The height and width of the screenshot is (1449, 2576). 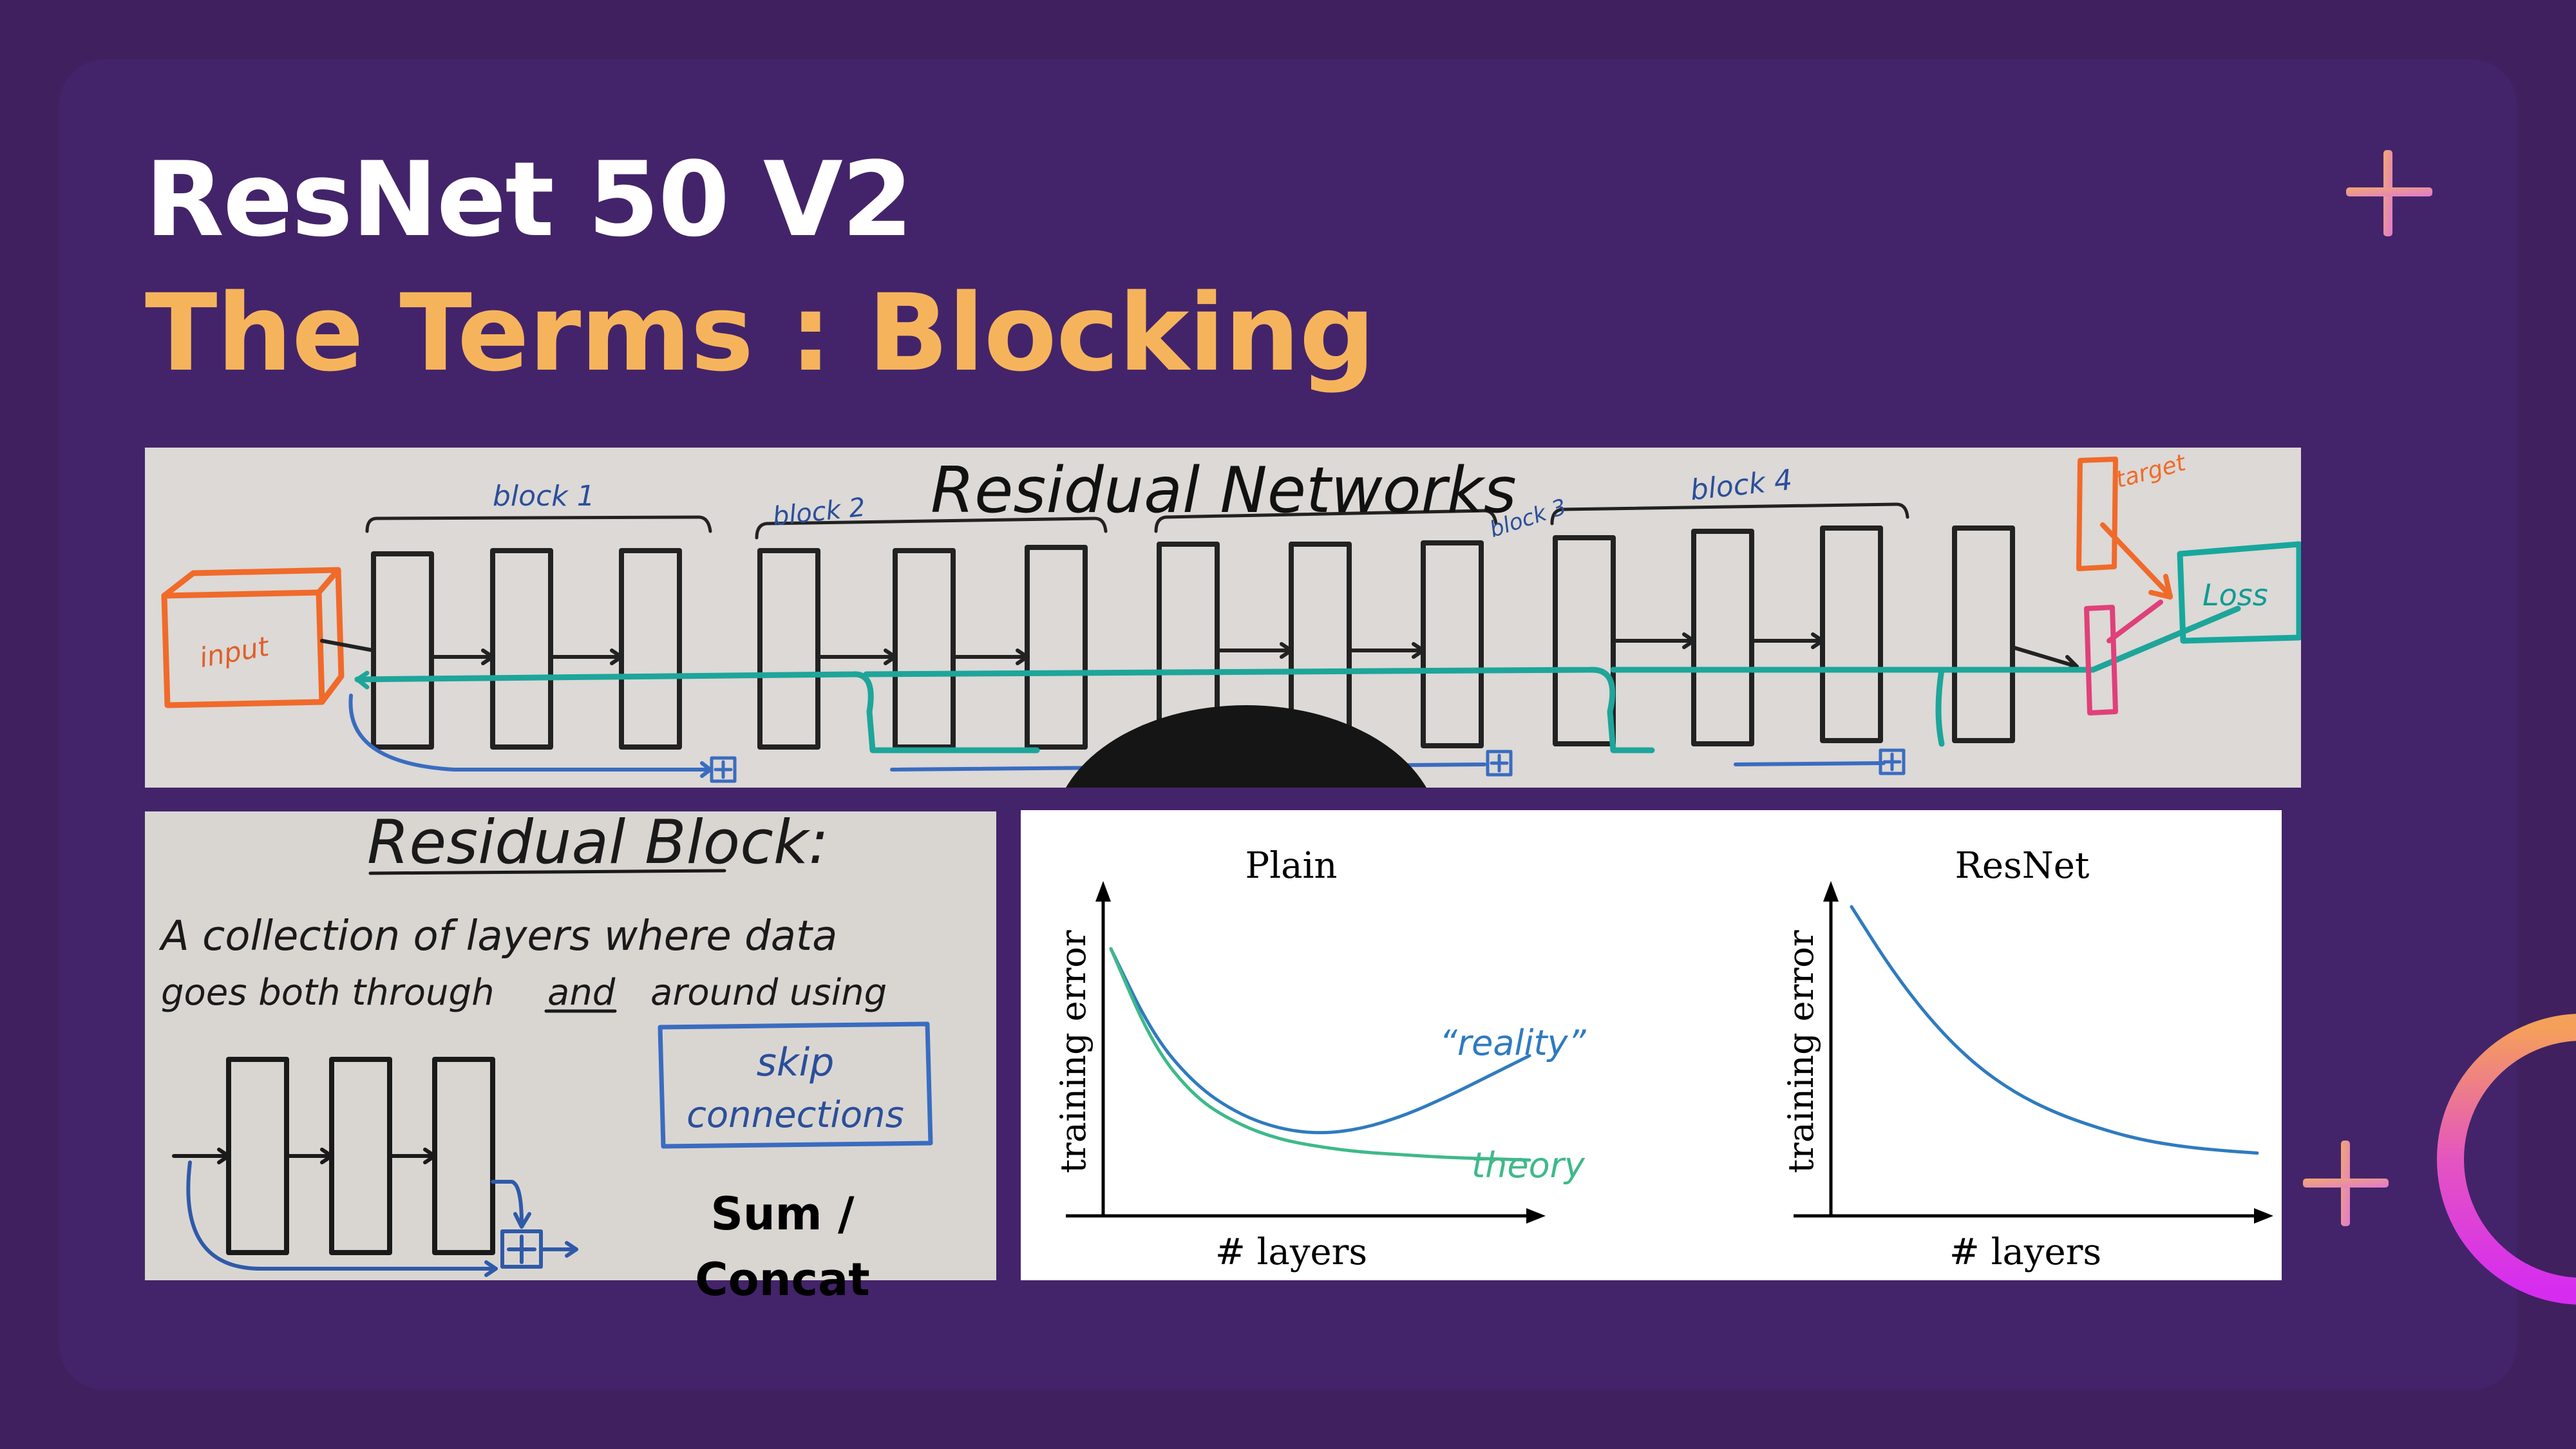 I want to click on residual-block-line2-and: and, so click(x=581, y=993).